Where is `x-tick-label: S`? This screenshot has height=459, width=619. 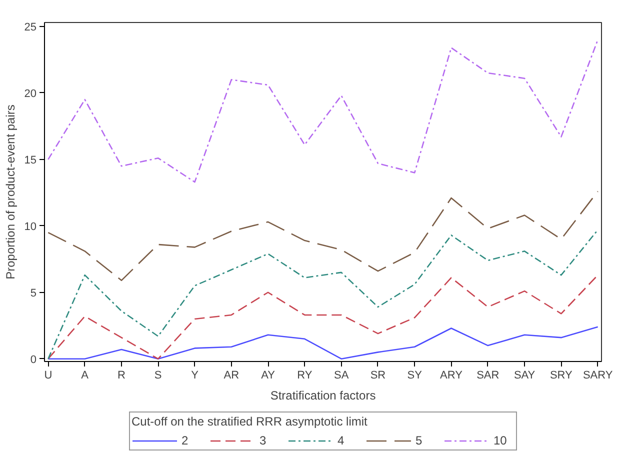 x-tick-label: S is located at coordinates (158, 376).